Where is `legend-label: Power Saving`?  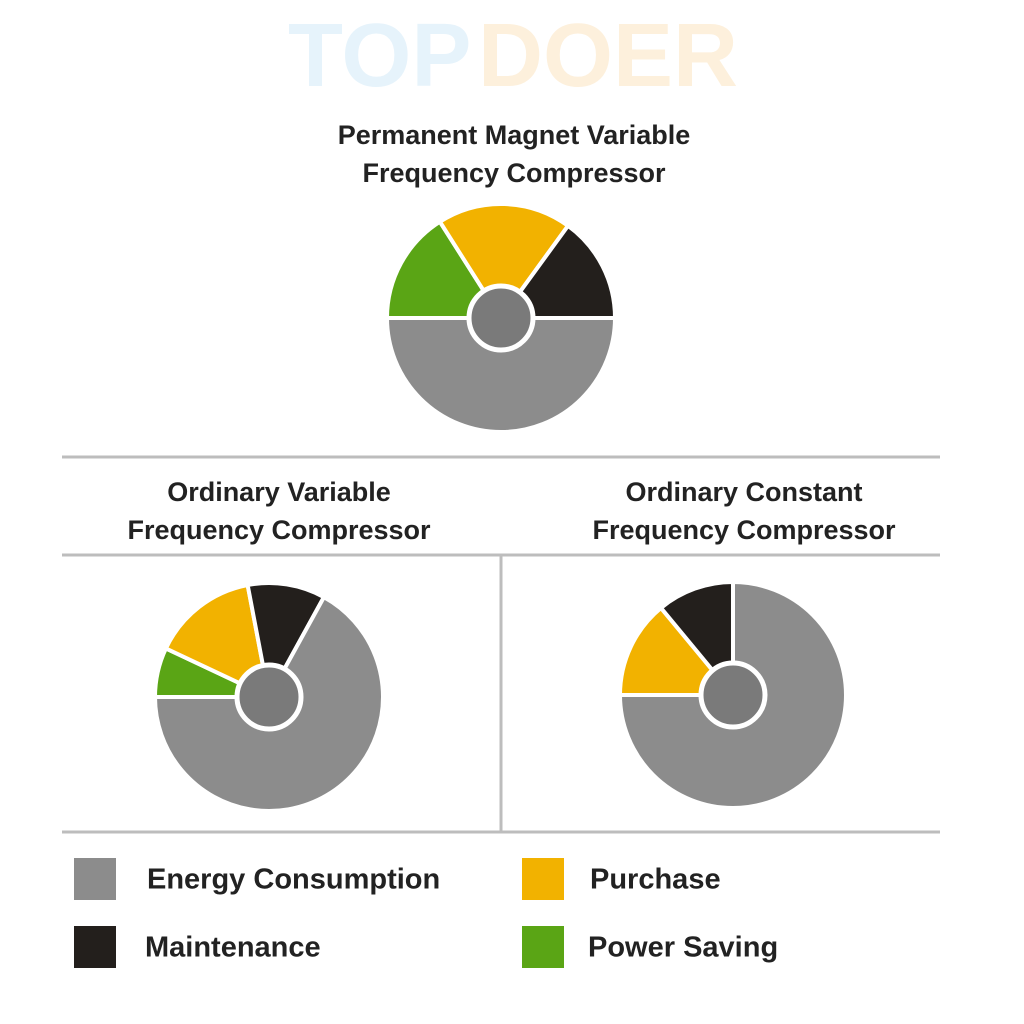 legend-label: Power Saving is located at coordinates (683, 948).